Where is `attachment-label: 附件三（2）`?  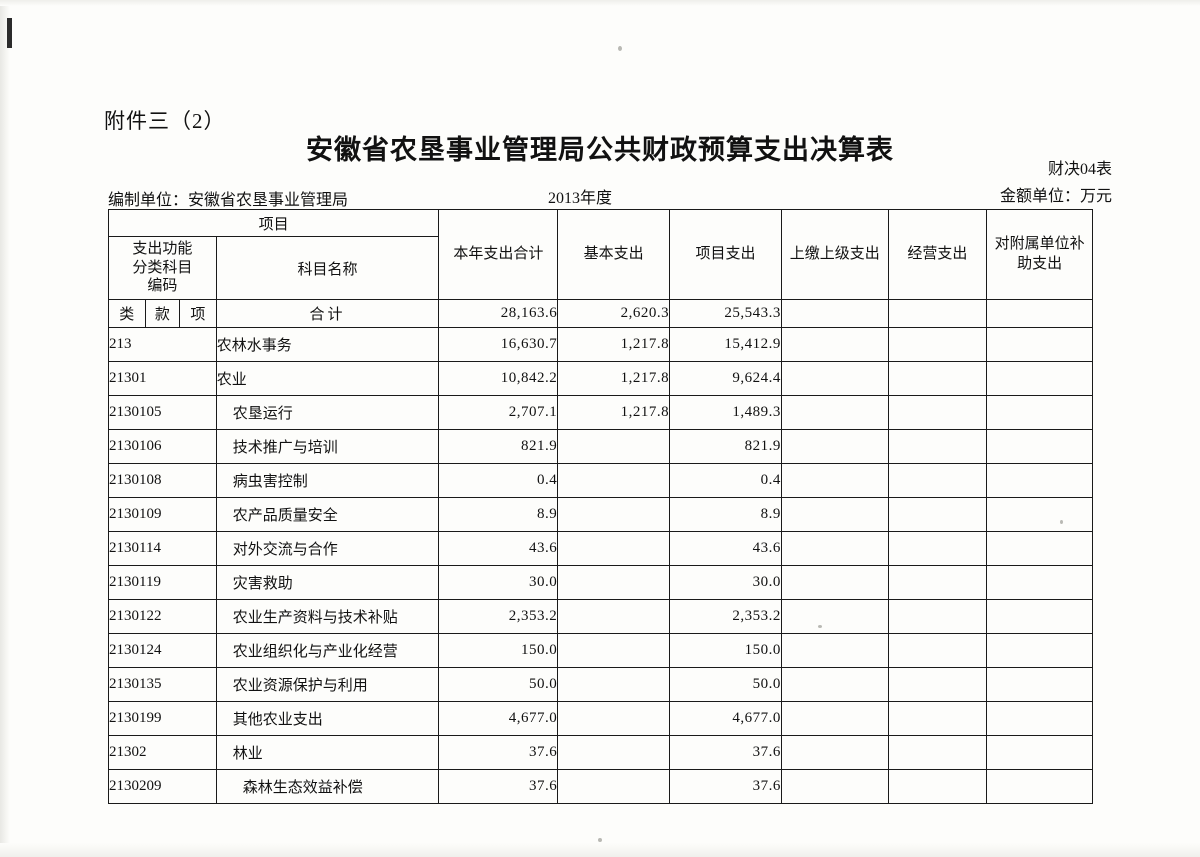
attachment-label: 附件三（2） is located at coordinates (165, 121).